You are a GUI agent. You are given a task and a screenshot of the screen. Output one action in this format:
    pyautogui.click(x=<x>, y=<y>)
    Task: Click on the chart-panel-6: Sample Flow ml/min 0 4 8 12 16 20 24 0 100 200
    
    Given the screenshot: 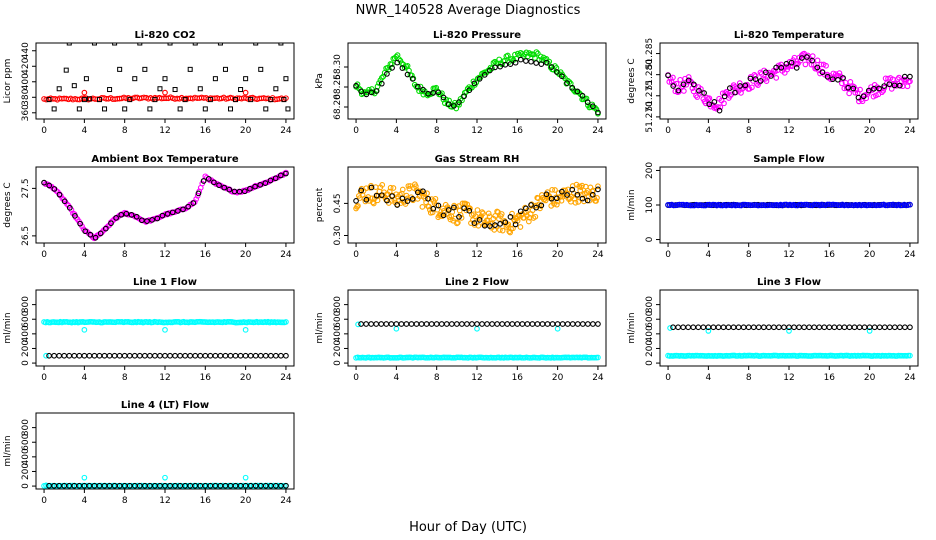 What is the action you would take?
    pyautogui.click(x=773, y=207)
    